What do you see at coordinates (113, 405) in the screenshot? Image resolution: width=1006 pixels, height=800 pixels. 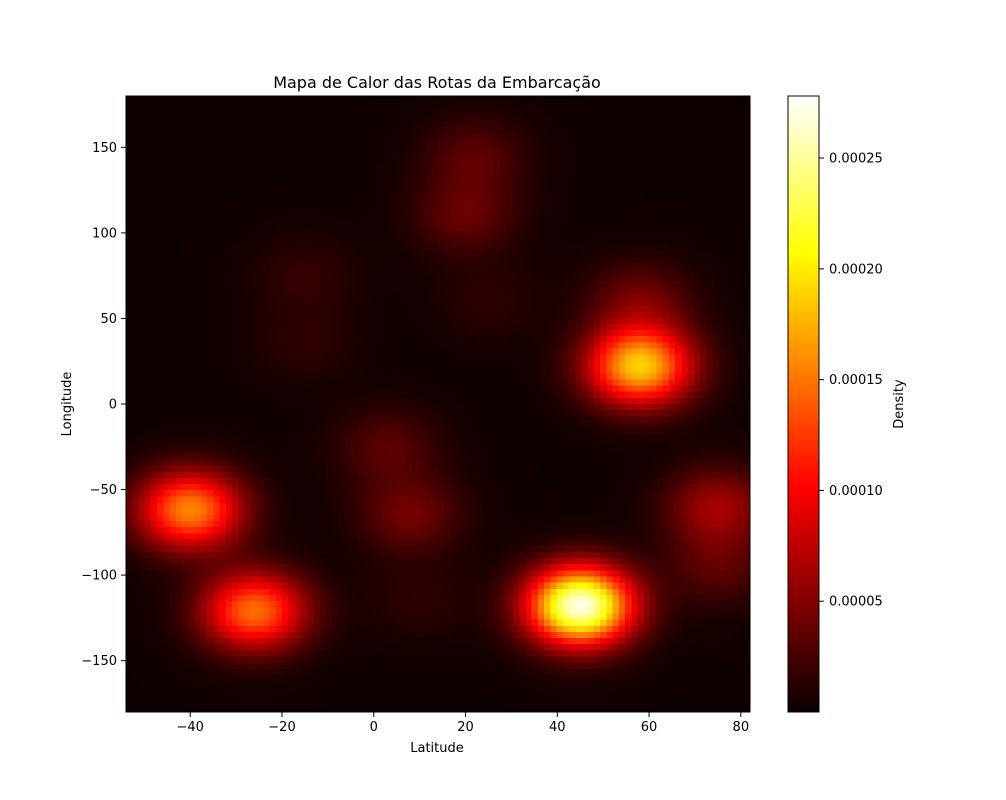 I see `y-tick-label: 0` at bounding box center [113, 405].